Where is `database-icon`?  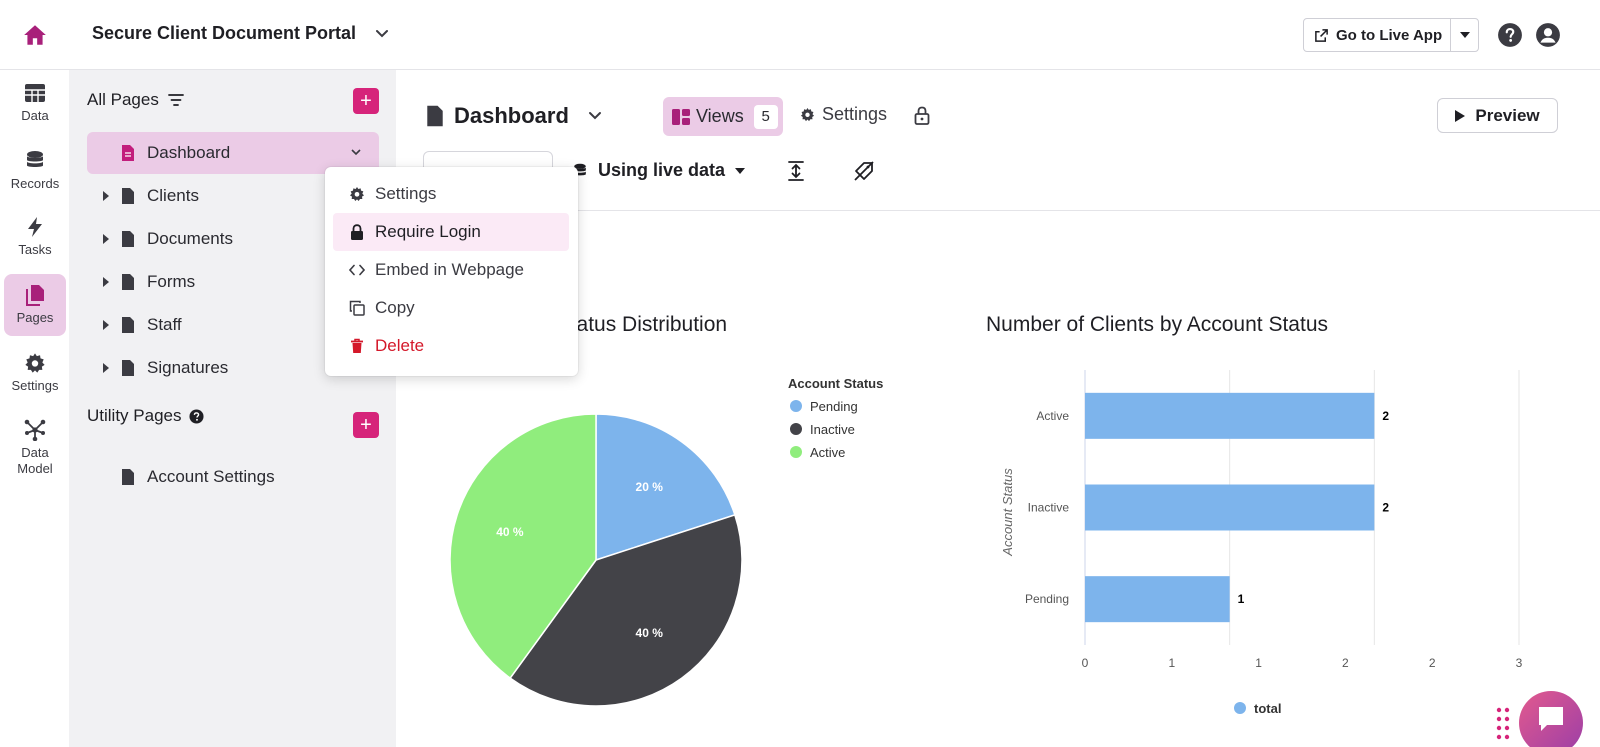
database-icon is located at coordinates (35, 159).